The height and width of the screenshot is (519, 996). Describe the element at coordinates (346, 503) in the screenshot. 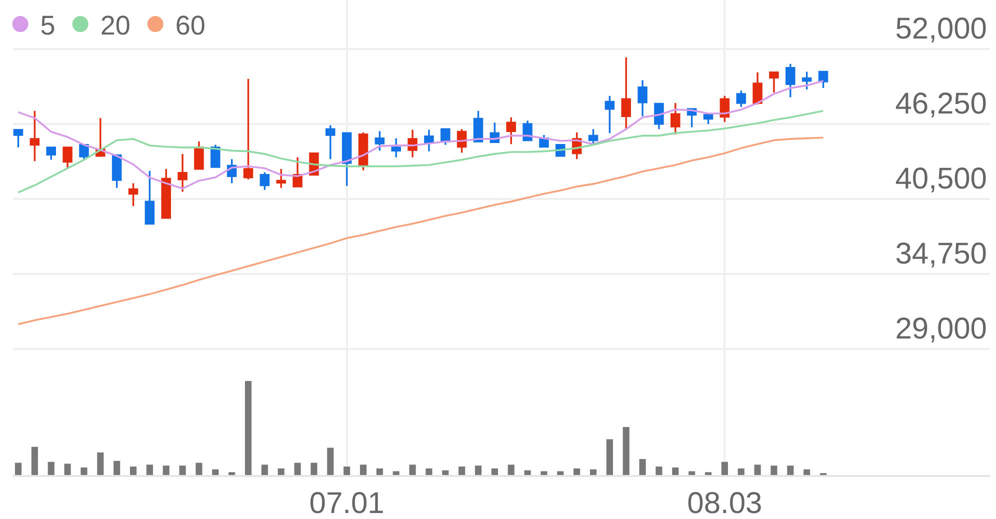

I see `x-tick-label: 07.01` at that location.